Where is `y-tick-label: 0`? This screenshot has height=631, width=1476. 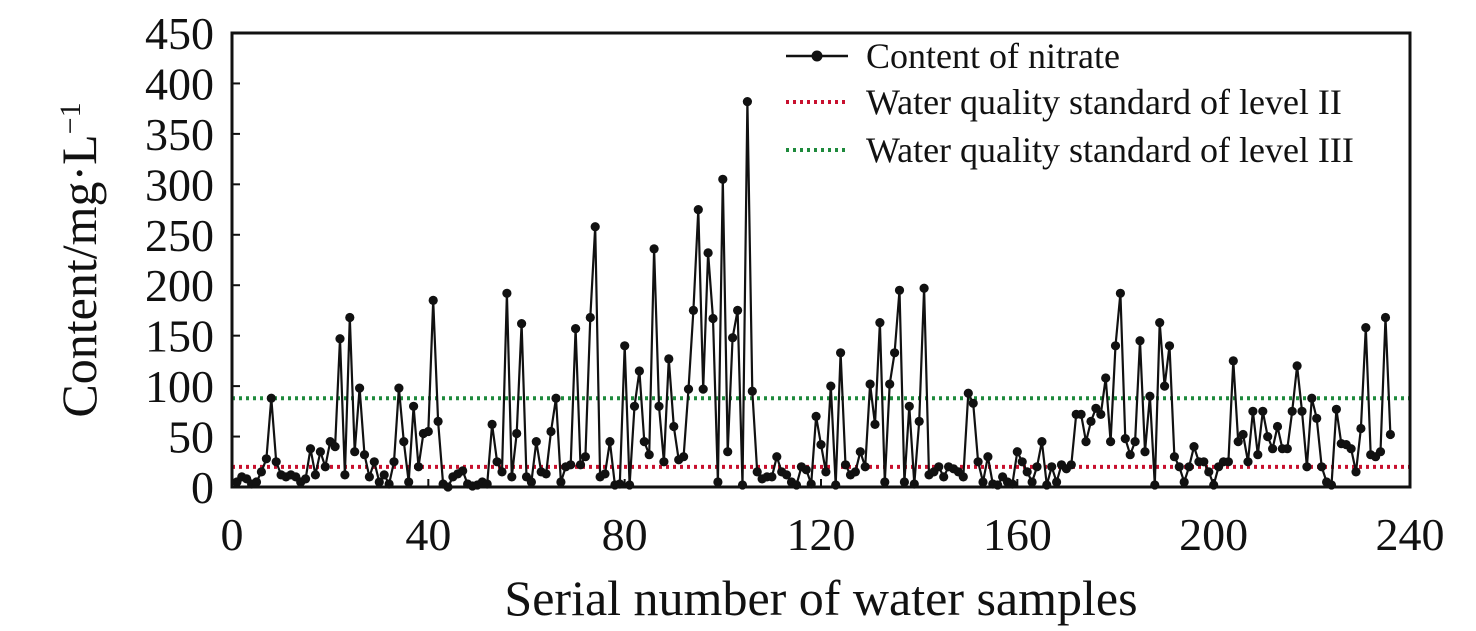
y-tick-label: 0 is located at coordinates (202, 487).